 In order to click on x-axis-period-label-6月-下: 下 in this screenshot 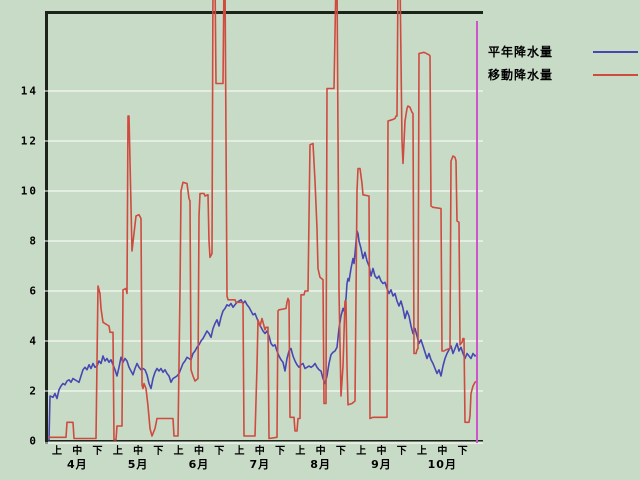, I will do `click(219, 451)`.